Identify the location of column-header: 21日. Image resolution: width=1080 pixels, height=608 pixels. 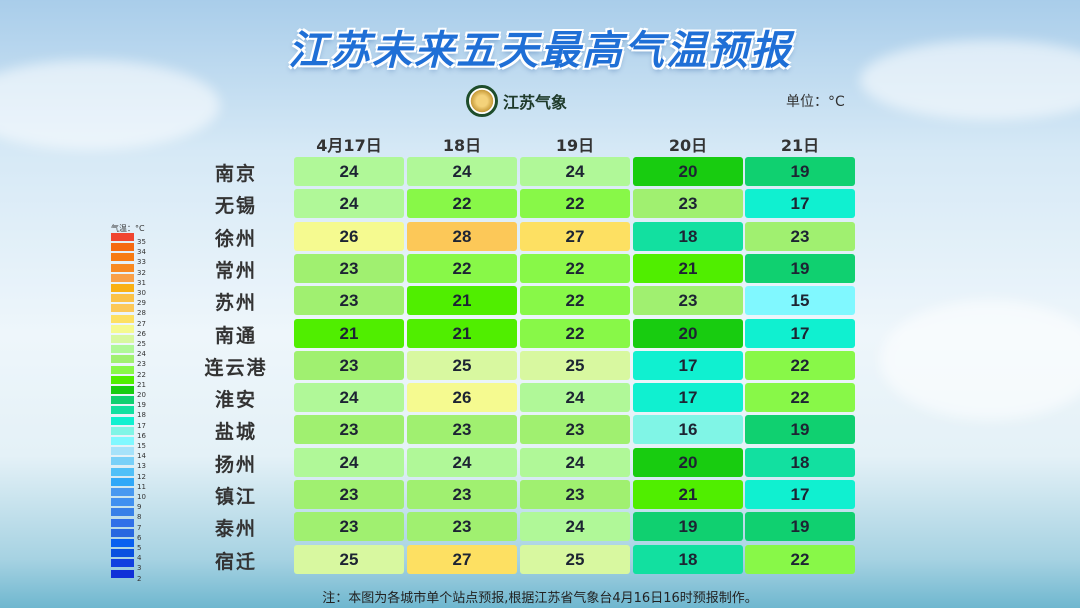
(800, 145).